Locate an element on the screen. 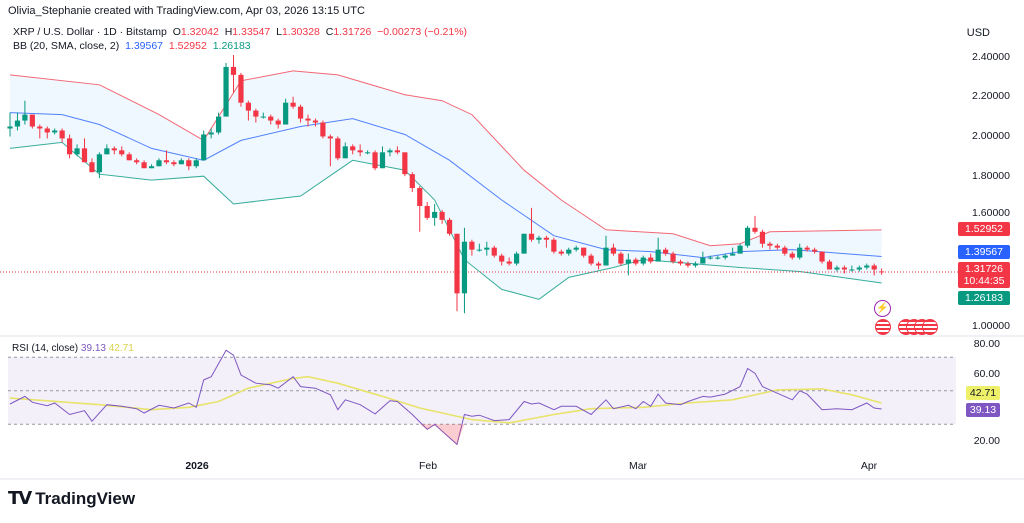  high-value: 1.33547 is located at coordinates (251, 32).